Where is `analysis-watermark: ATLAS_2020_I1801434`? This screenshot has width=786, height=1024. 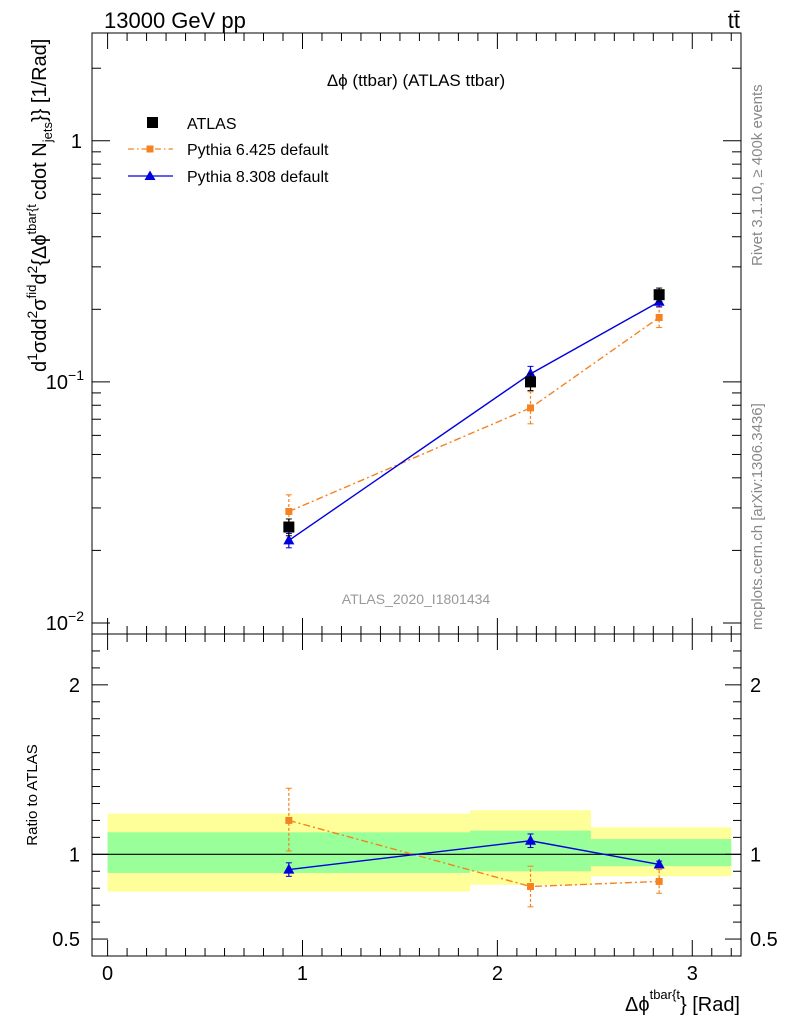 analysis-watermark: ATLAS_2020_I1801434 is located at coordinates (416, 599).